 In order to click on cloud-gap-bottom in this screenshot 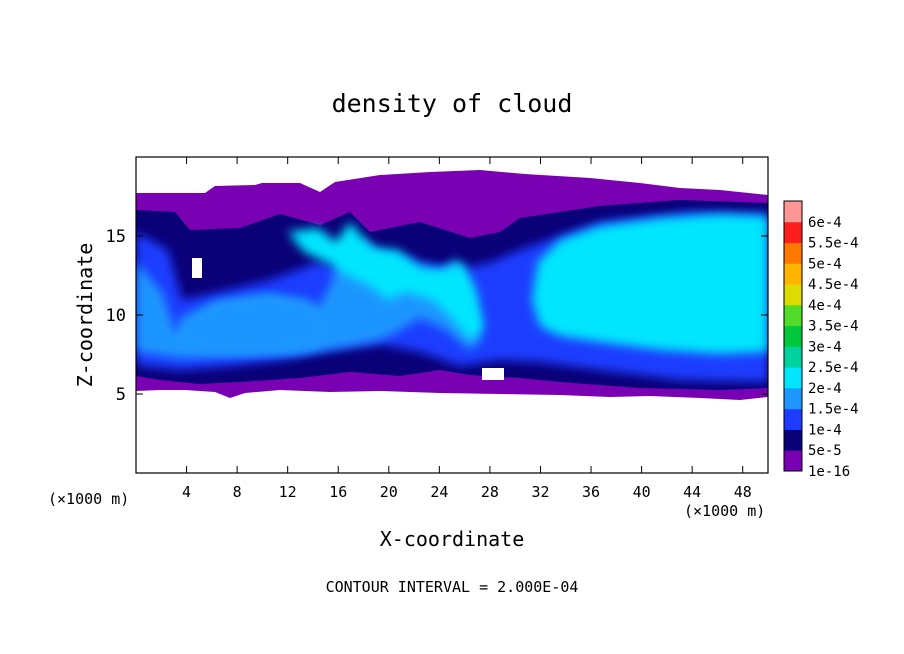, I will do `click(493, 374)`.